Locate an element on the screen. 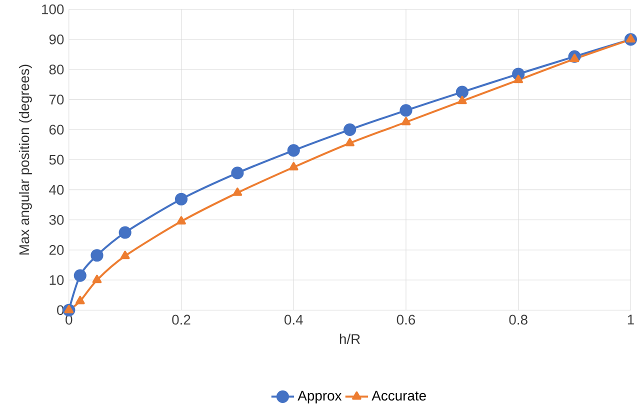 This screenshot has width=639, height=408. y-tick-label: 90 is located at coordinates (56, 39).